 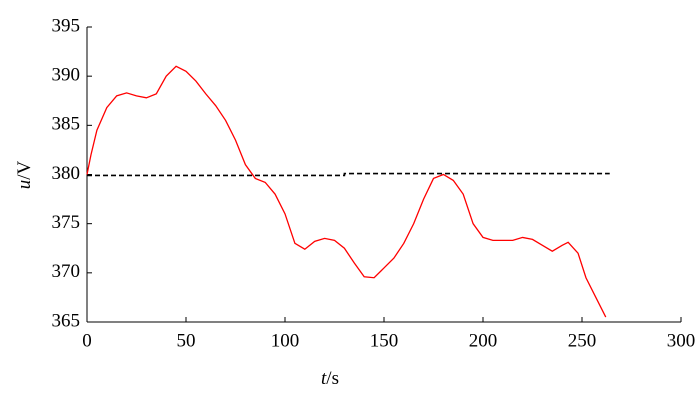 I want to click on y-axis-label: u/V, so click(x=24, y=174).